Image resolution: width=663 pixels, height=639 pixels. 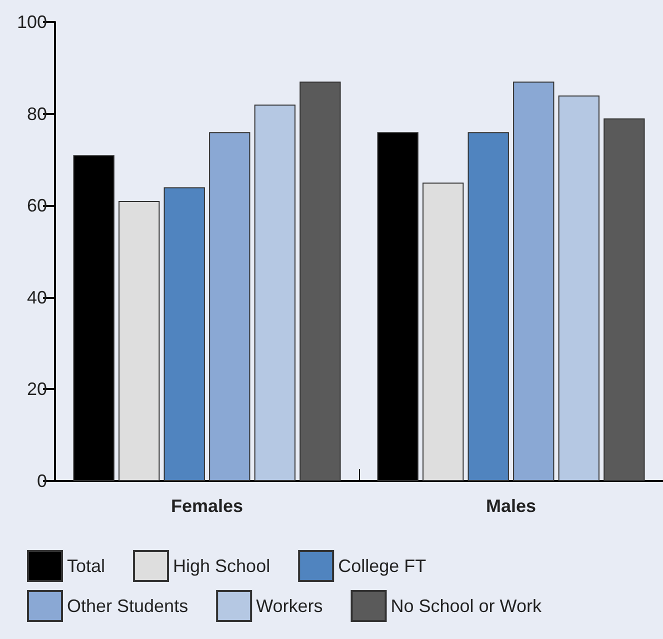 I want to click on y-tick-label: 0, so click(x=41, y=481).